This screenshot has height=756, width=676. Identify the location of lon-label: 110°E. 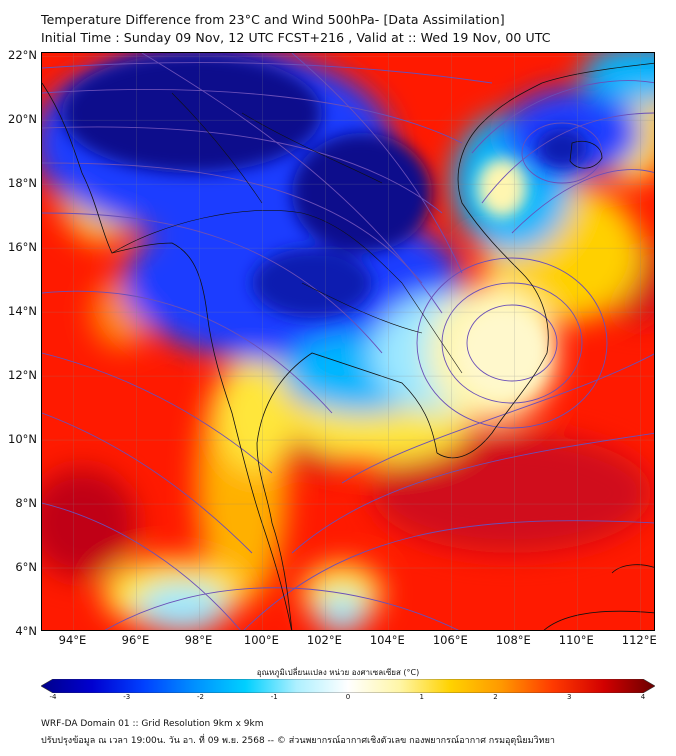
(576, 640).